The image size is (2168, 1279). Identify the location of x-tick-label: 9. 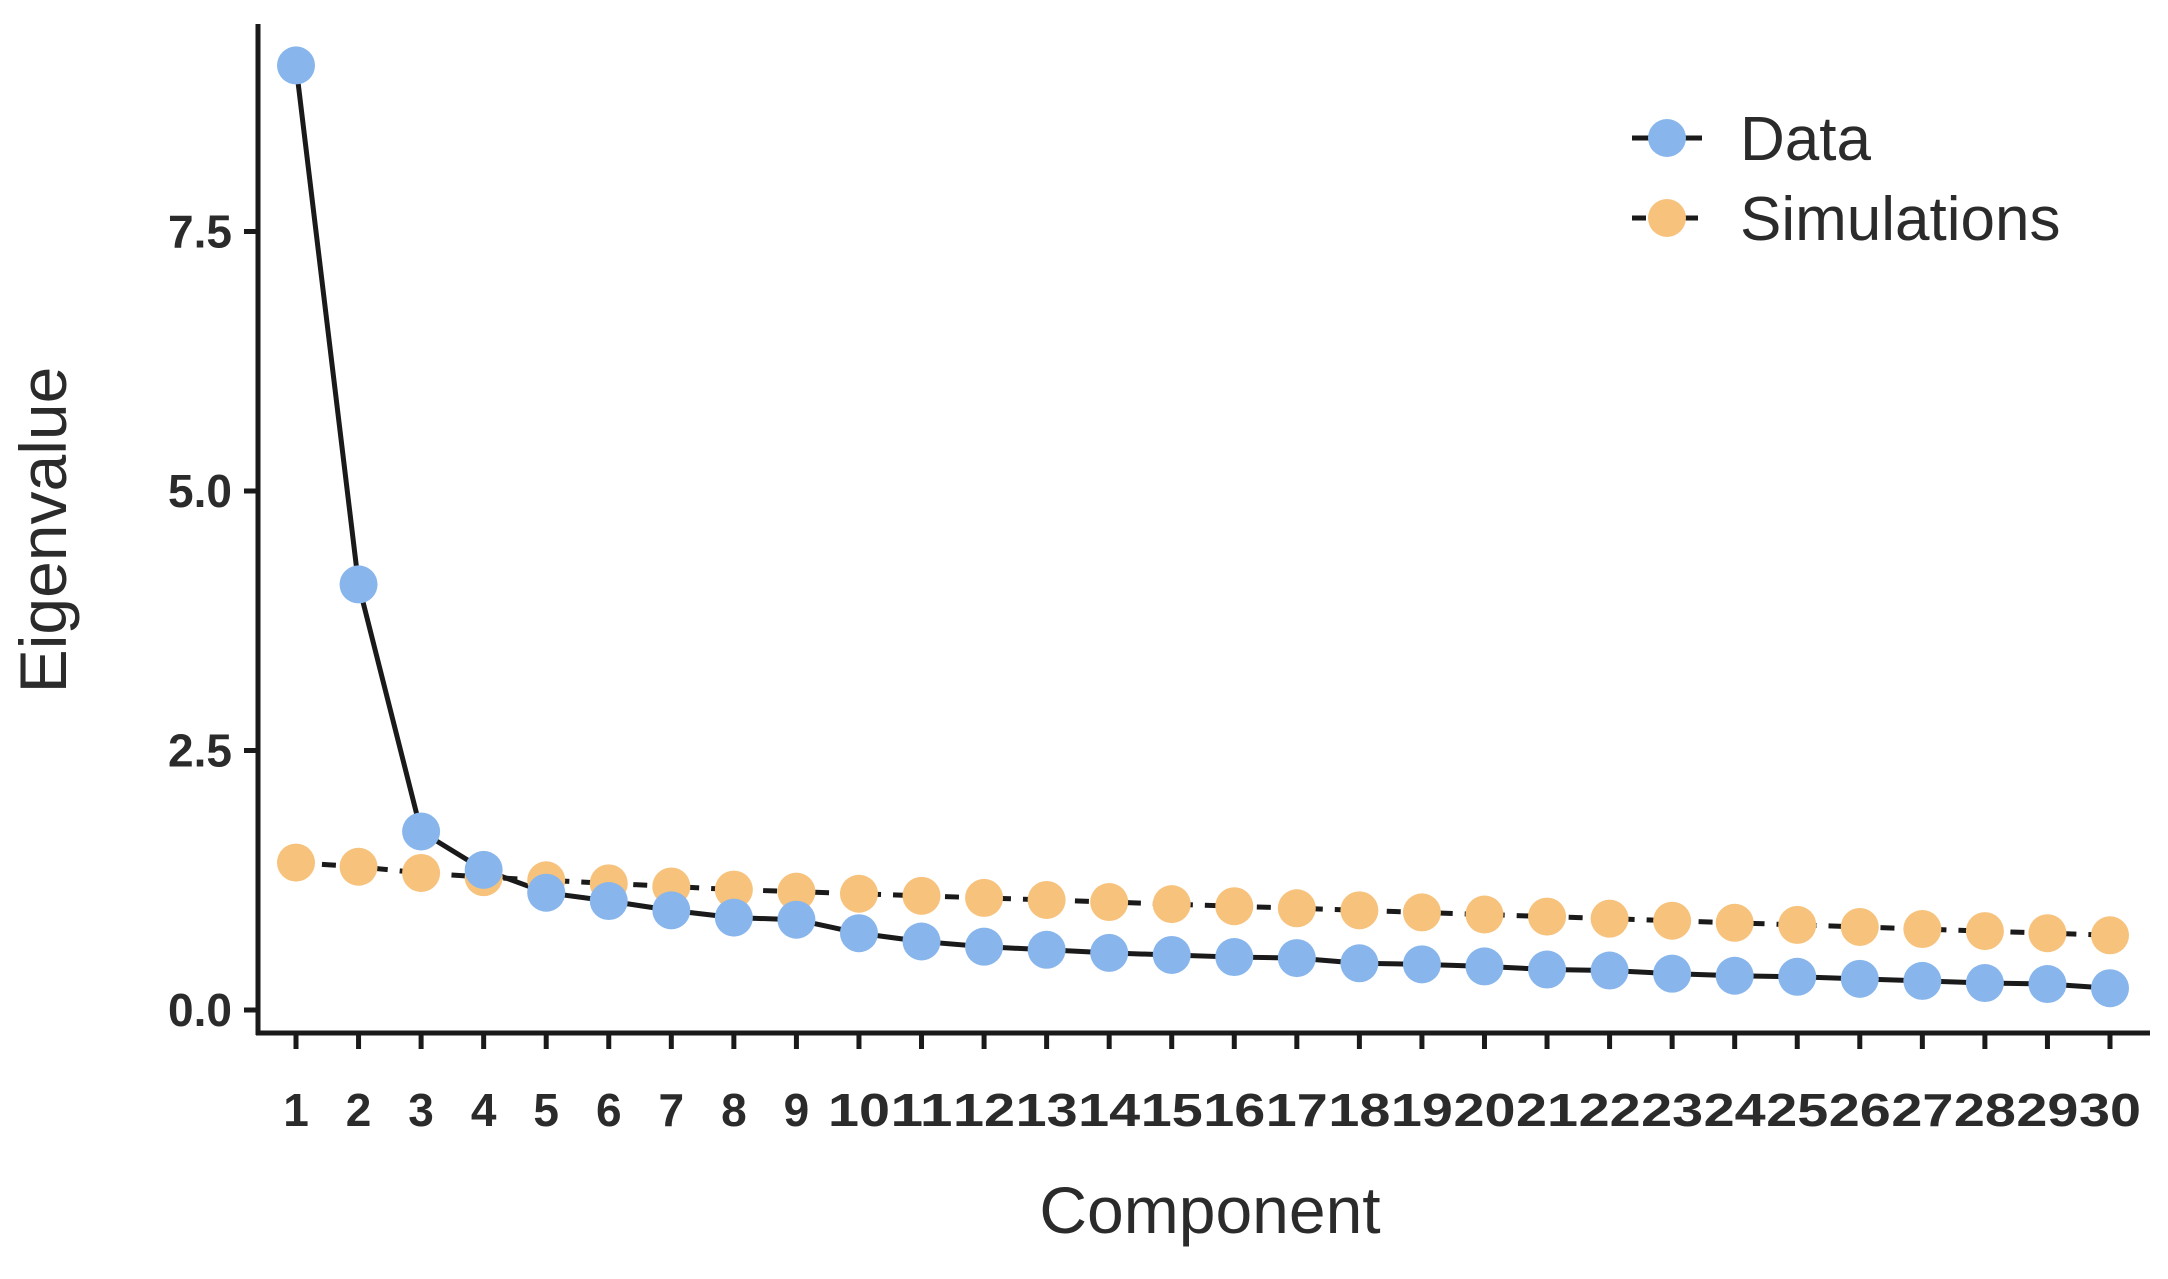
(797, 1110).